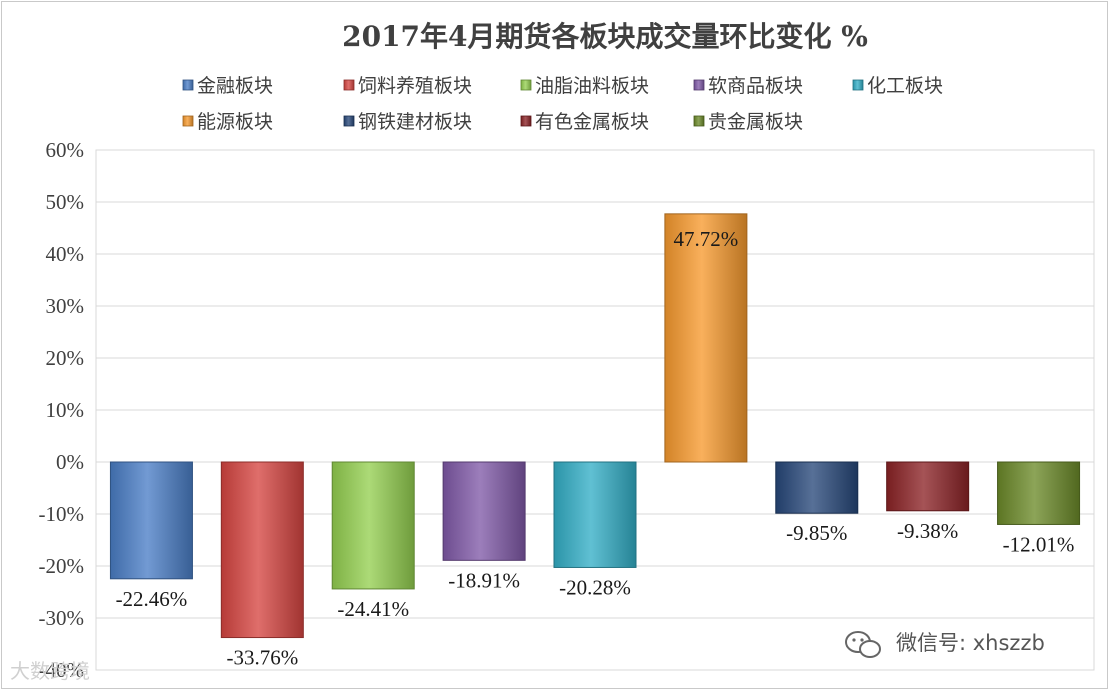 The image size is (1111, 692). I want to click on source-watermark-text: 大数跨境, so click(50, 671).